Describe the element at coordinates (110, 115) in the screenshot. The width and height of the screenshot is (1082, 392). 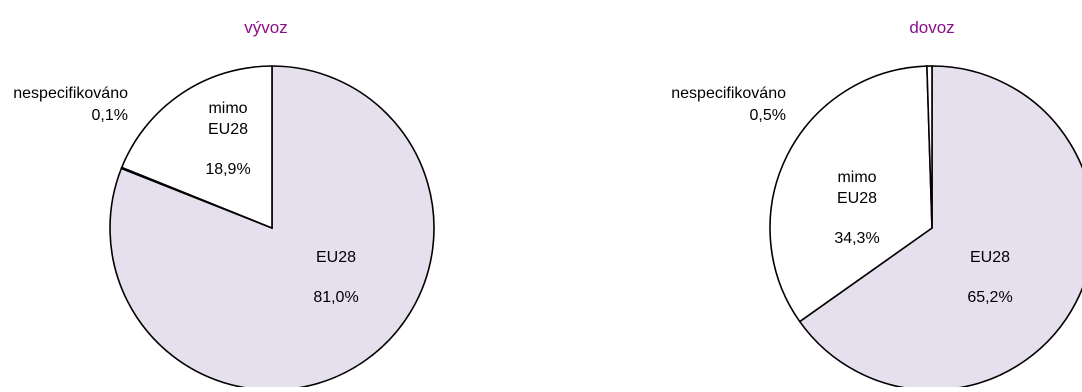
I see `slice-value-label: 0,1%` at that location.